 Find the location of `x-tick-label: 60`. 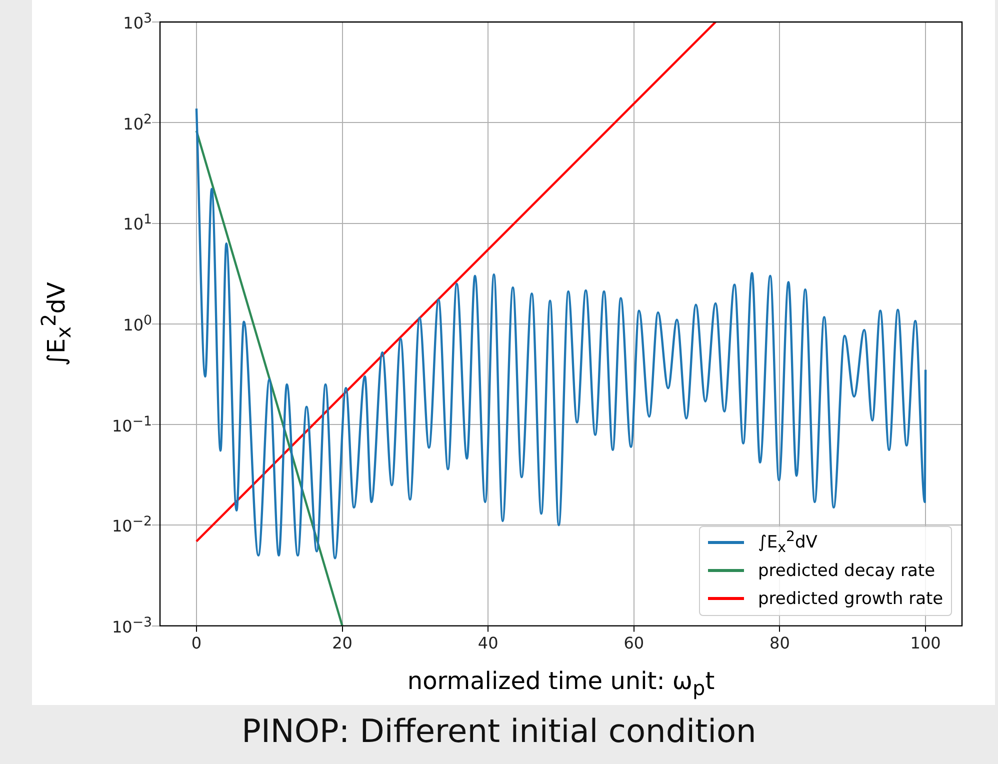

x-tick-label: 60 is located at coordinates (634, 643).